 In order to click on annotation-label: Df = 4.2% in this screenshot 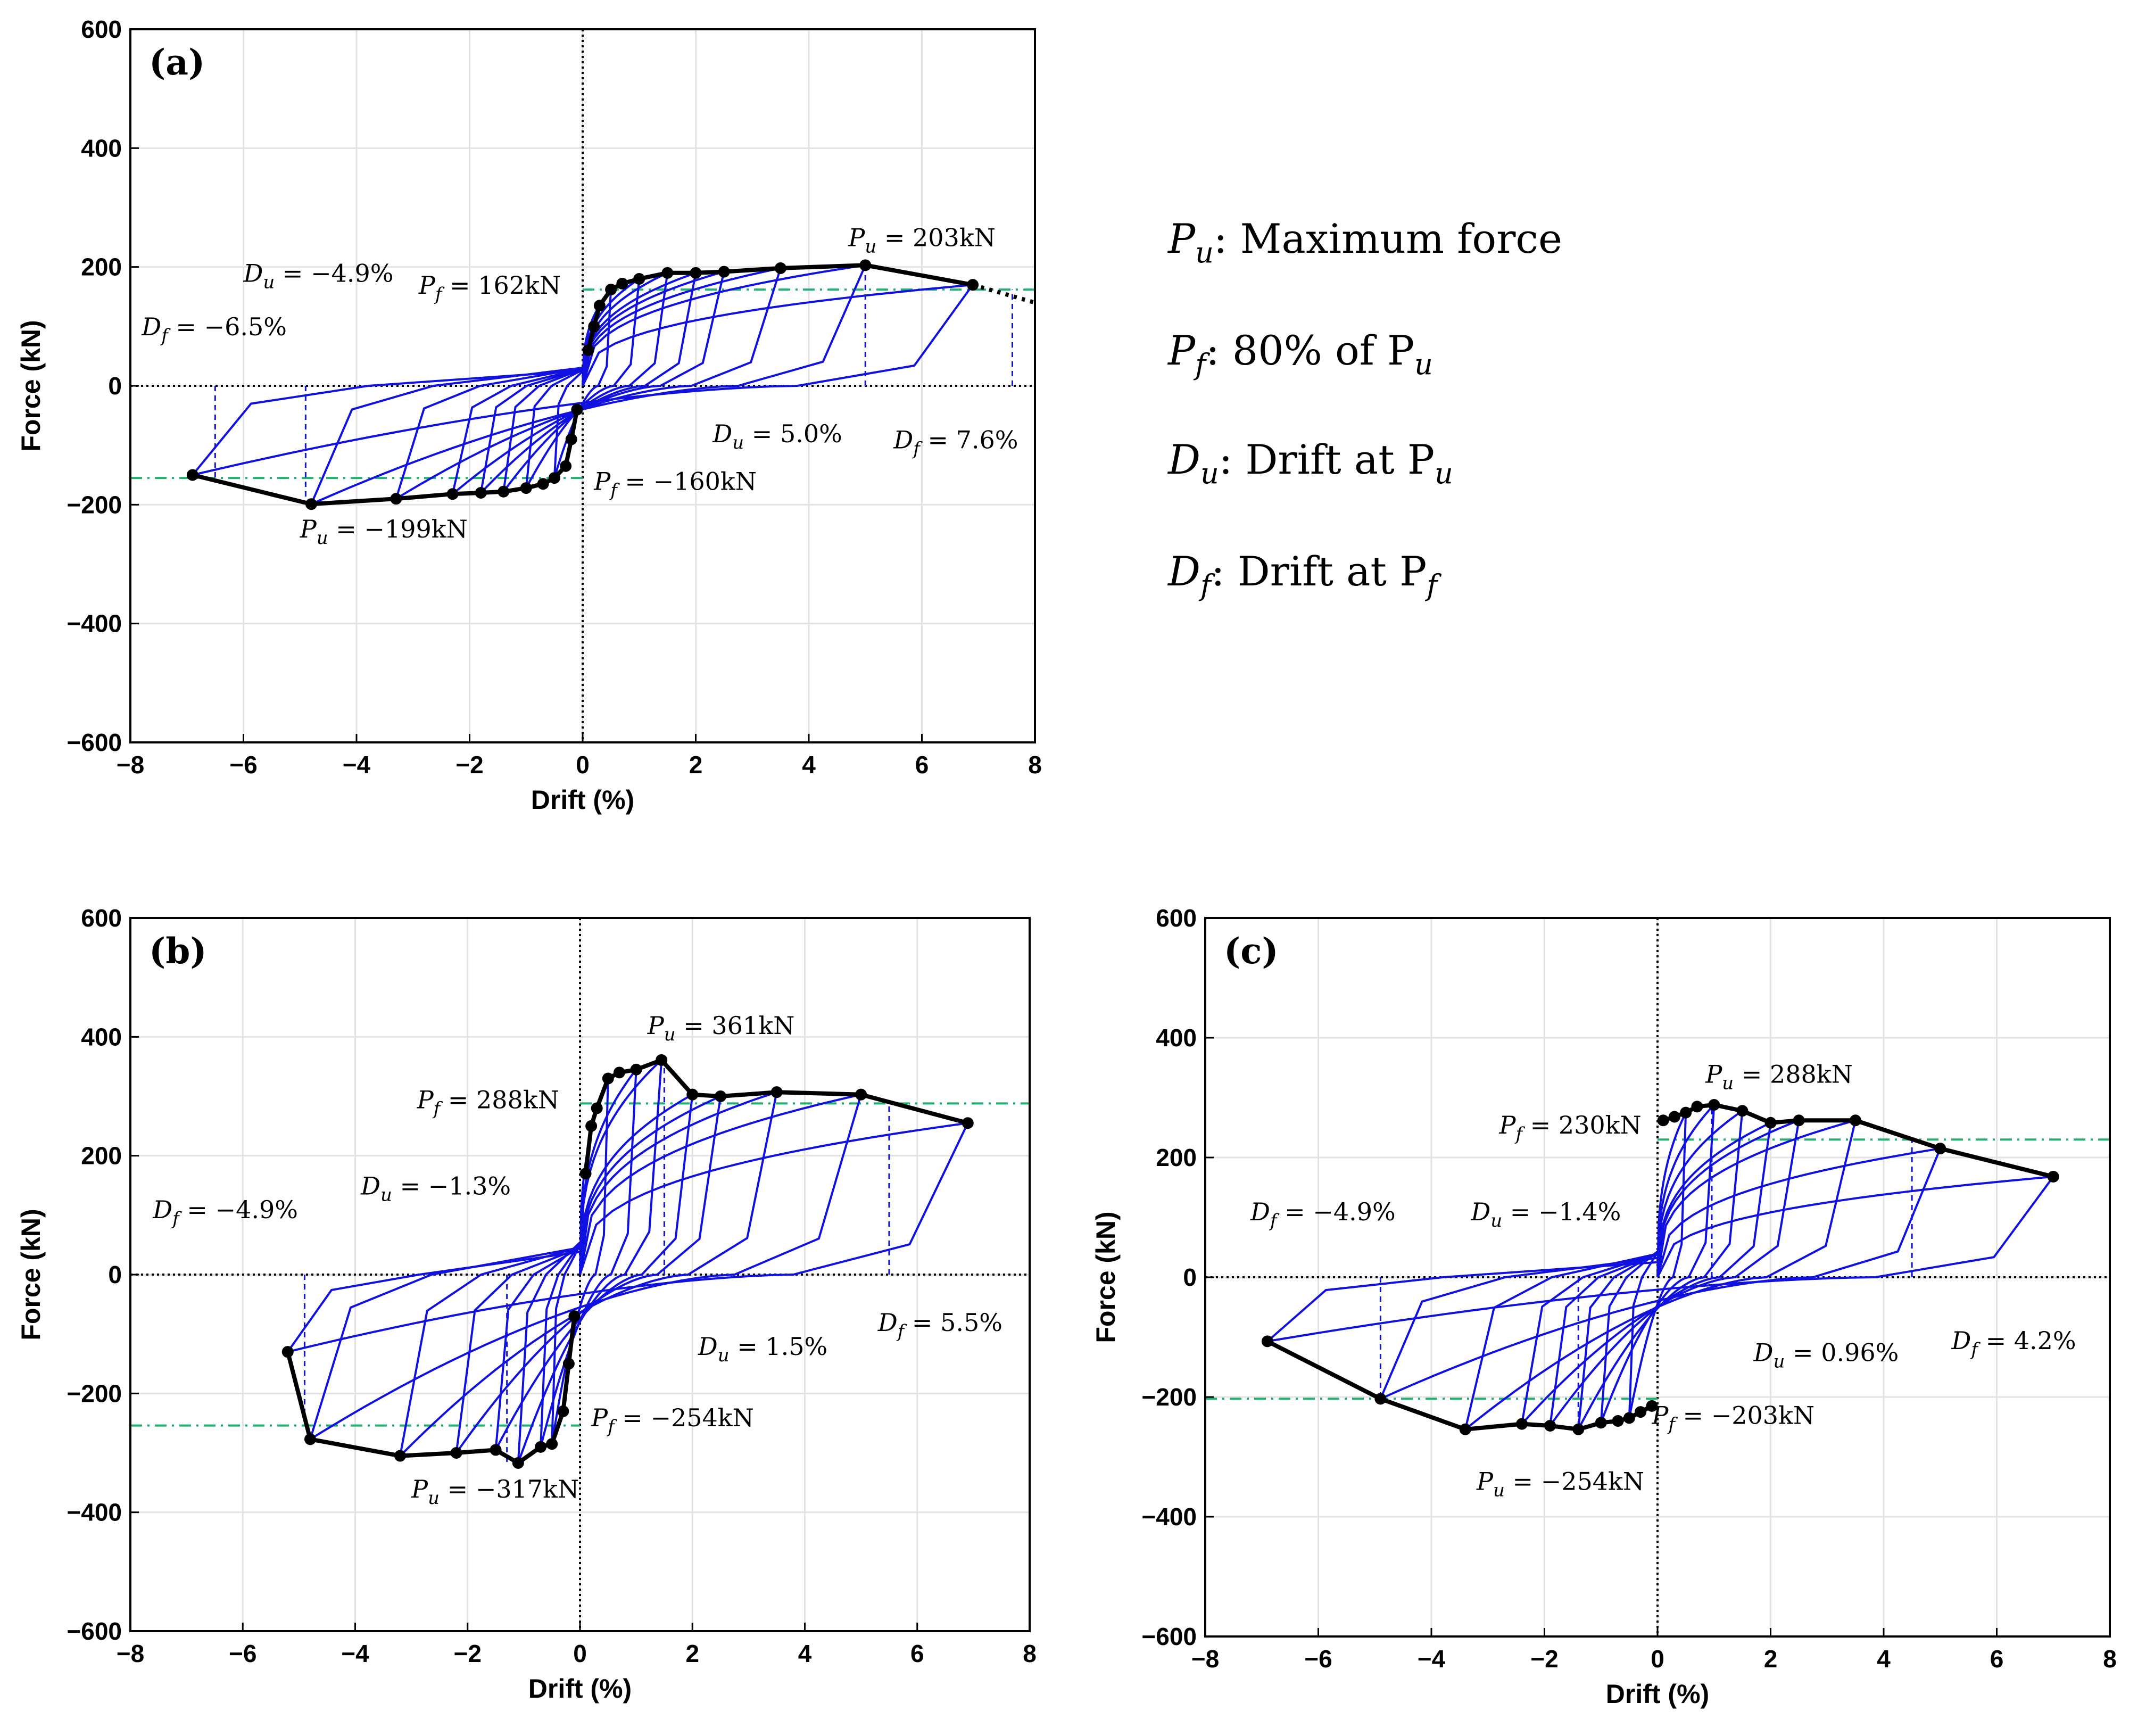, I will do `click(2014, 1343)`.